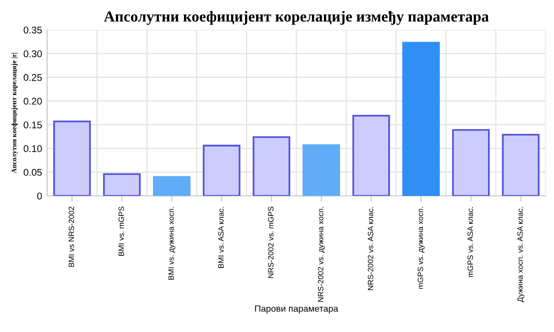  Describe the element at coordinates (33, 54) in the screenshot. I see `y-tick-label: 0.30` at that location.